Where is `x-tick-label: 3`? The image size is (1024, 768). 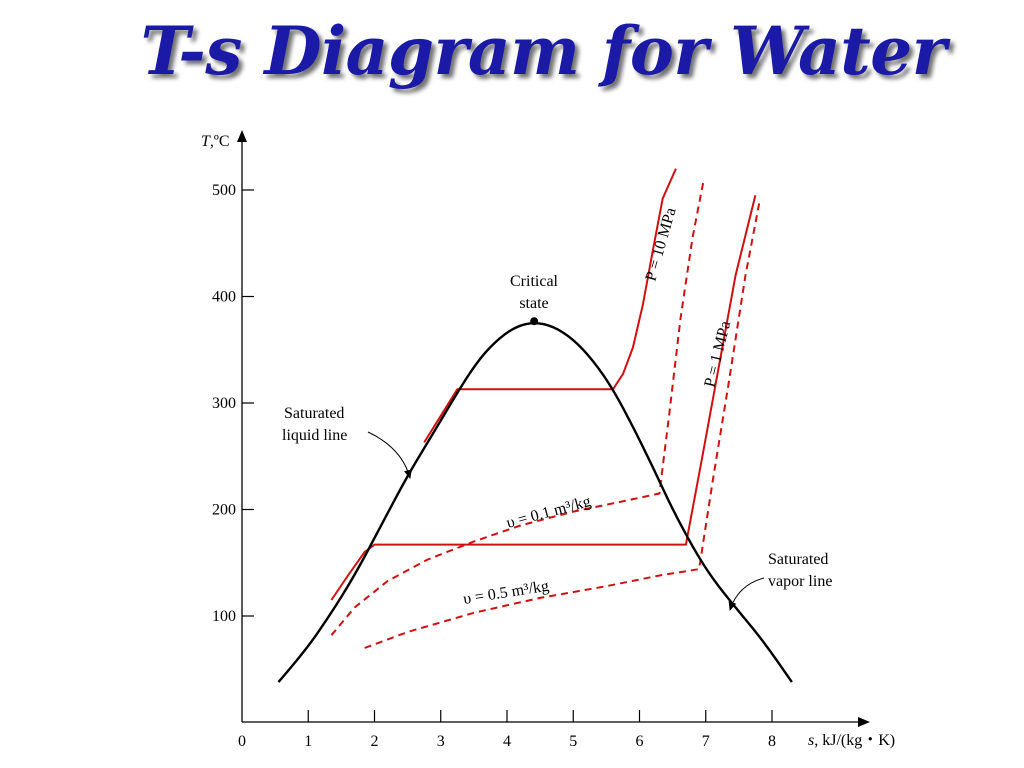 x-tick-label: 3 is located at coordinates (441, 741).